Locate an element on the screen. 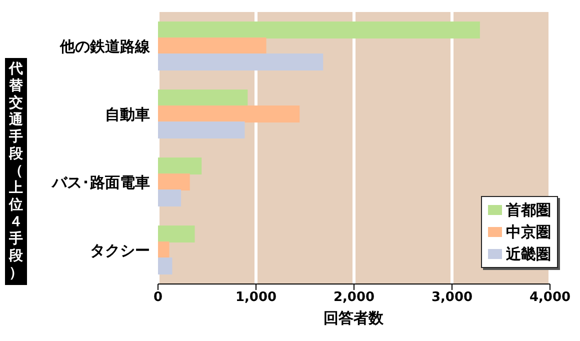 The width and height of the screenshot is (580, 341). x-tick-label: 4,000 is located at coordinates (550, 298).